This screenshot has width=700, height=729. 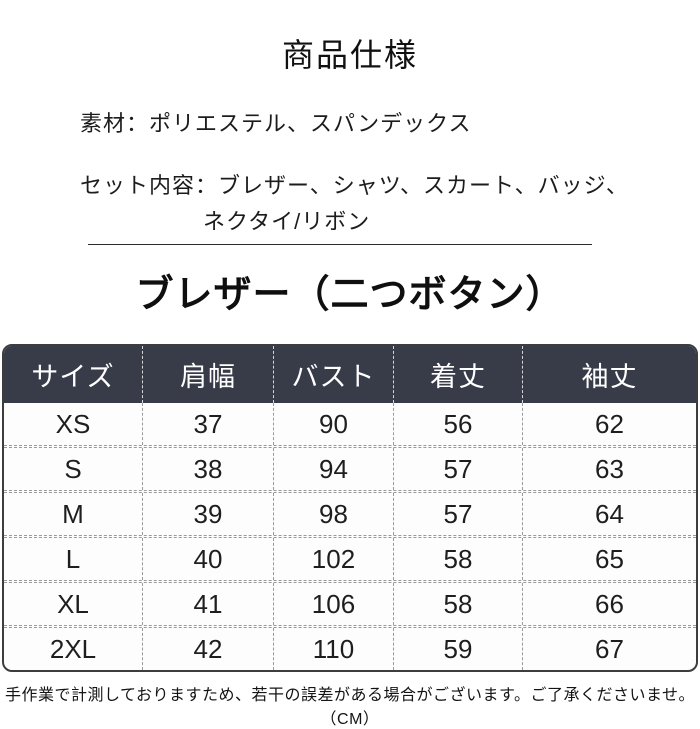 I want to click on table-row: S 38 94 57 63, so click(x=350, y=469).